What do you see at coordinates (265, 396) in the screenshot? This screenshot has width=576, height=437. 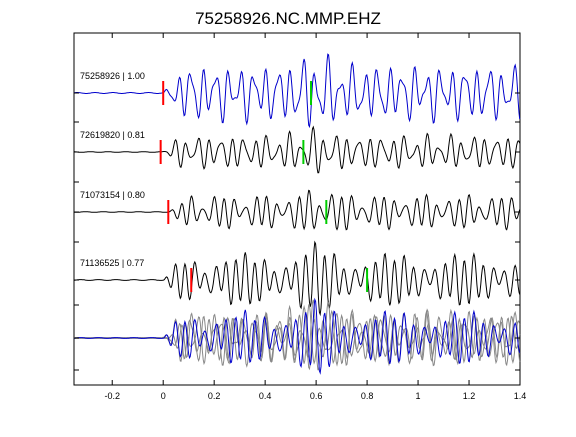 I see `x-tick-label: 0.4` at bounding box center [265, 396].